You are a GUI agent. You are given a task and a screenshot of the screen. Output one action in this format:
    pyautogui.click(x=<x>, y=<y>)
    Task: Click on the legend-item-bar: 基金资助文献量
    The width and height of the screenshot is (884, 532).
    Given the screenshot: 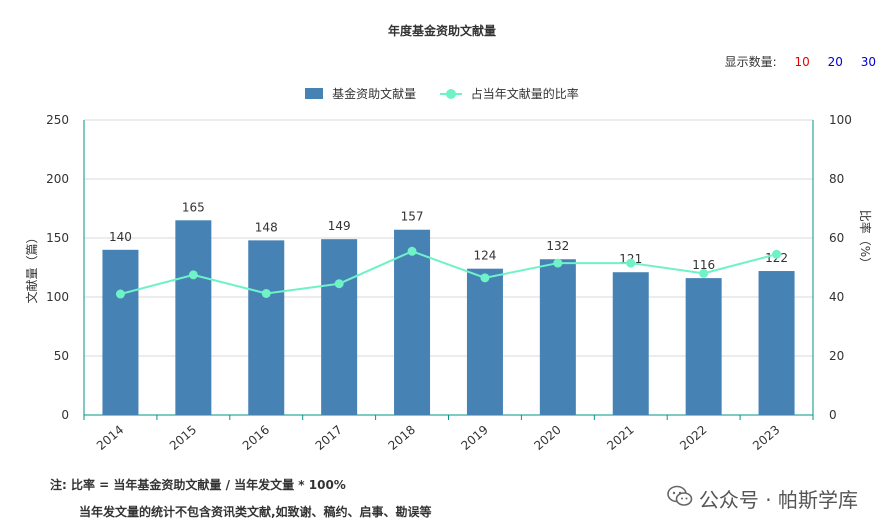 What is the action you would take?
    pyautogui.click(x=360, y=93)
    